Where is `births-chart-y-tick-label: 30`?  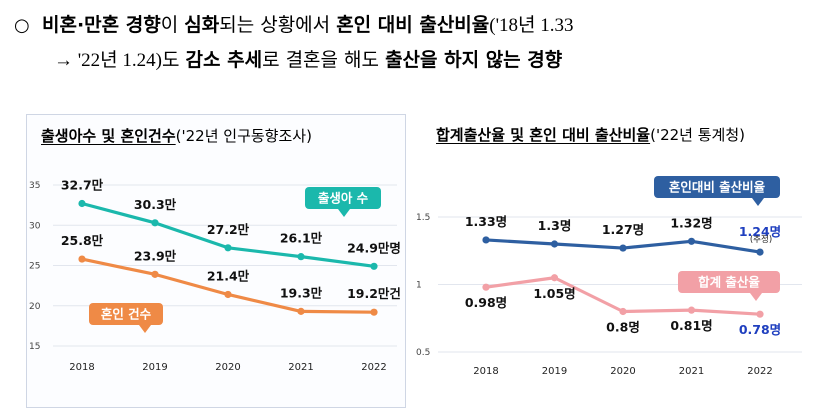
births-chart-y-tick-label: 30 is located at coordinates (35, 226).